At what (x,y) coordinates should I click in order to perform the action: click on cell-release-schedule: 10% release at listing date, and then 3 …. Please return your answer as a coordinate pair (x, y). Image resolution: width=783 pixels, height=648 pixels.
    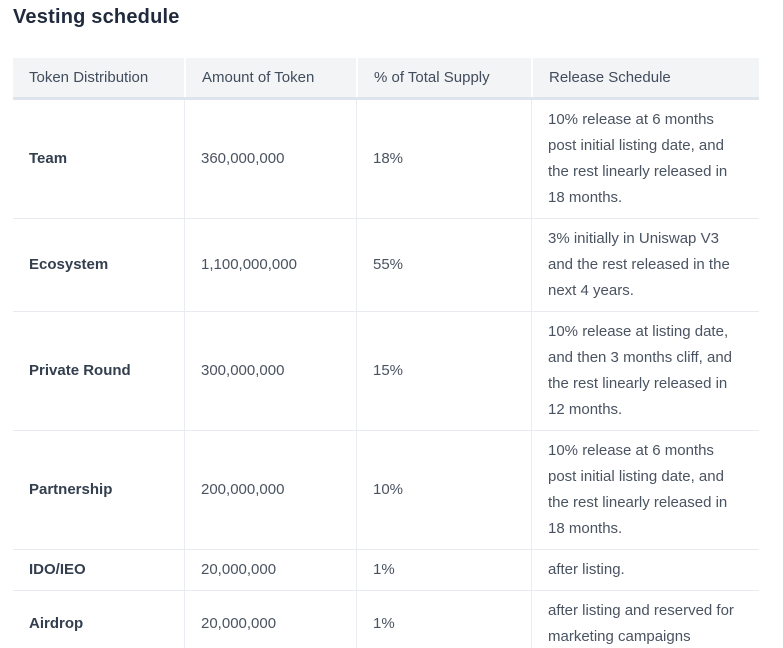
    Looking at the image, I should click on (645, 371).